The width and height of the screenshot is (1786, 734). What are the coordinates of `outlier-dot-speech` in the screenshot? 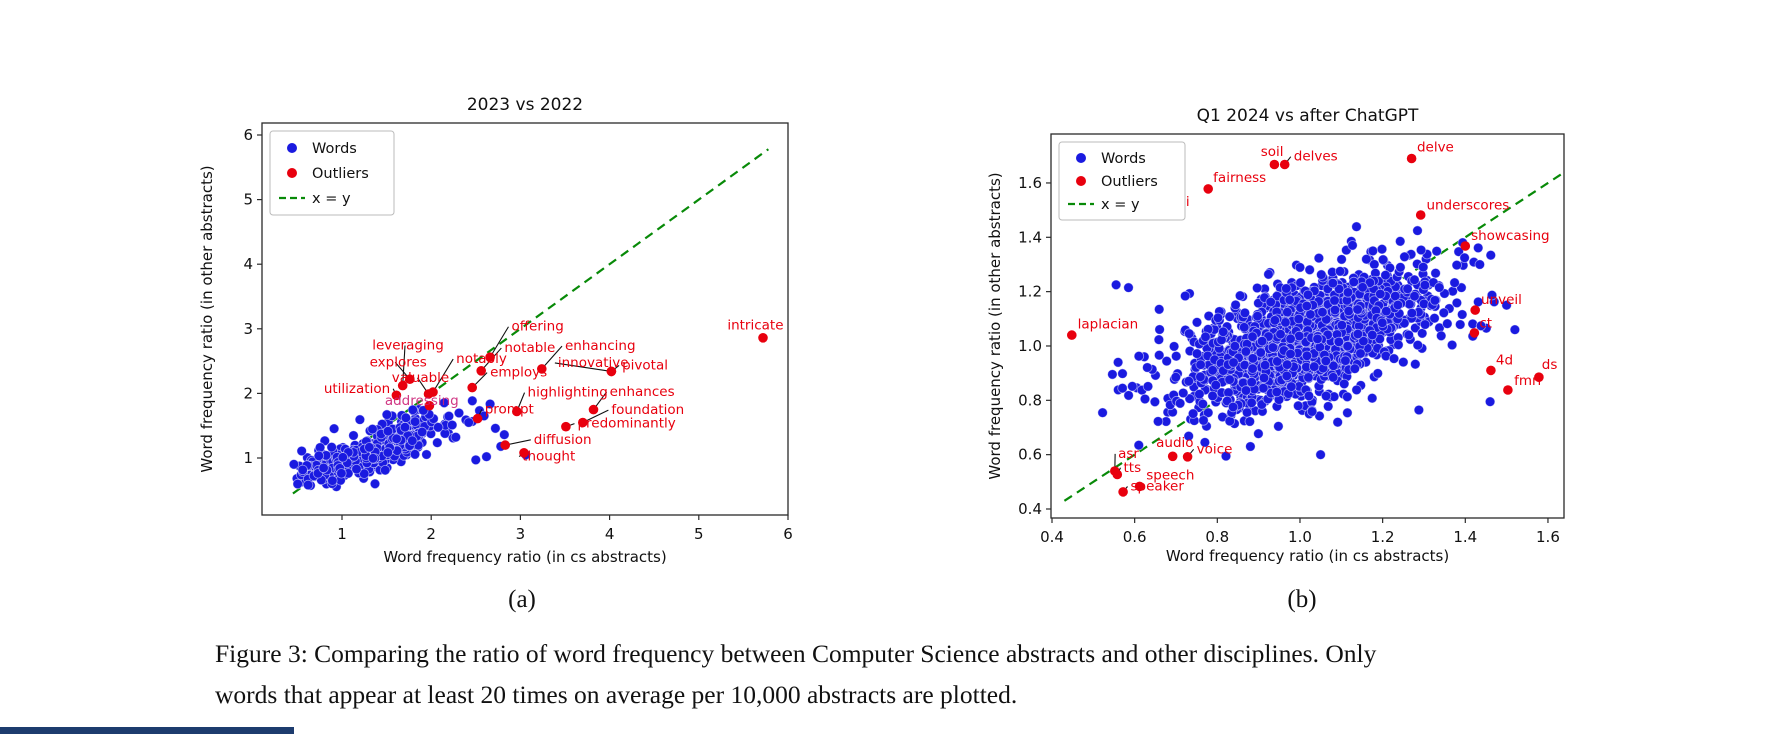 It's located at (1139, 486).